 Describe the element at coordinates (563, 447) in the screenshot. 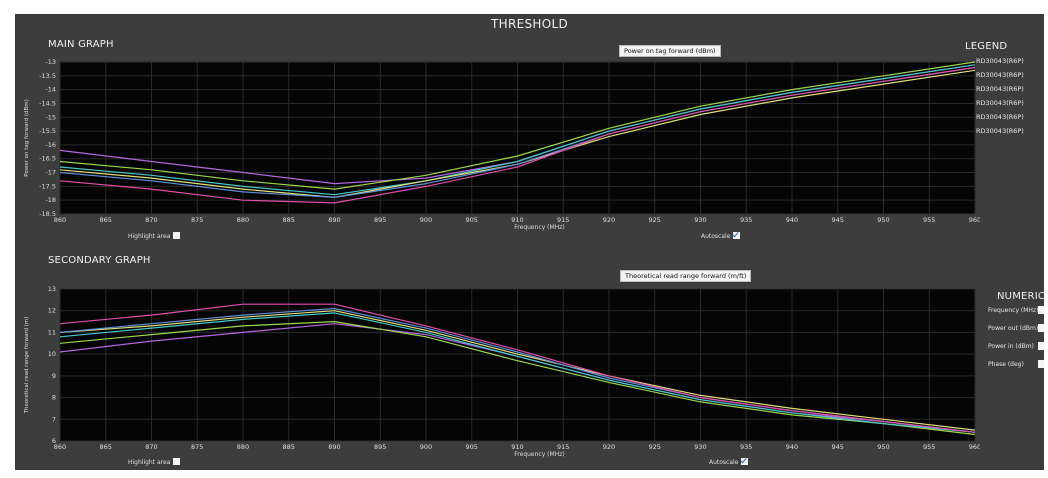

I see `secondary-x-tick-label: 915` at that location.